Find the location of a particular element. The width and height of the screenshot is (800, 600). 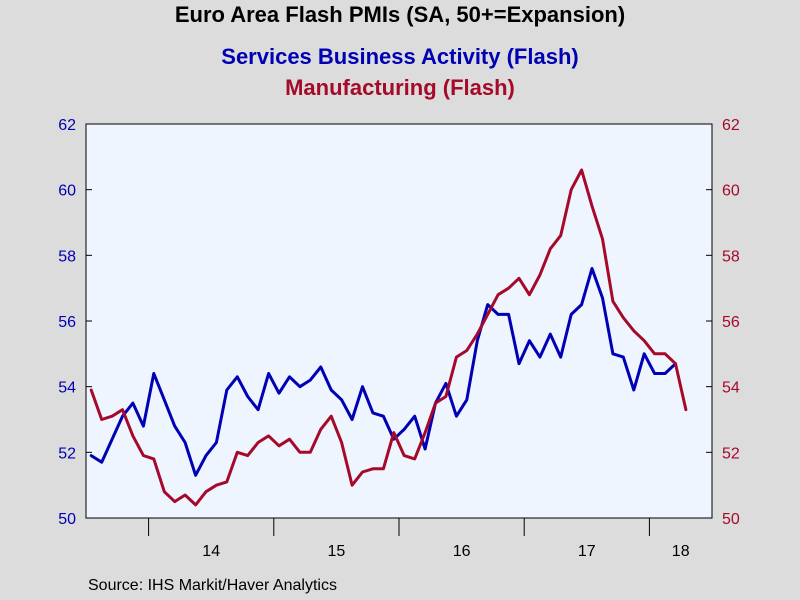

y-left-tick-label: 50 is located at coordinates (67, 519).